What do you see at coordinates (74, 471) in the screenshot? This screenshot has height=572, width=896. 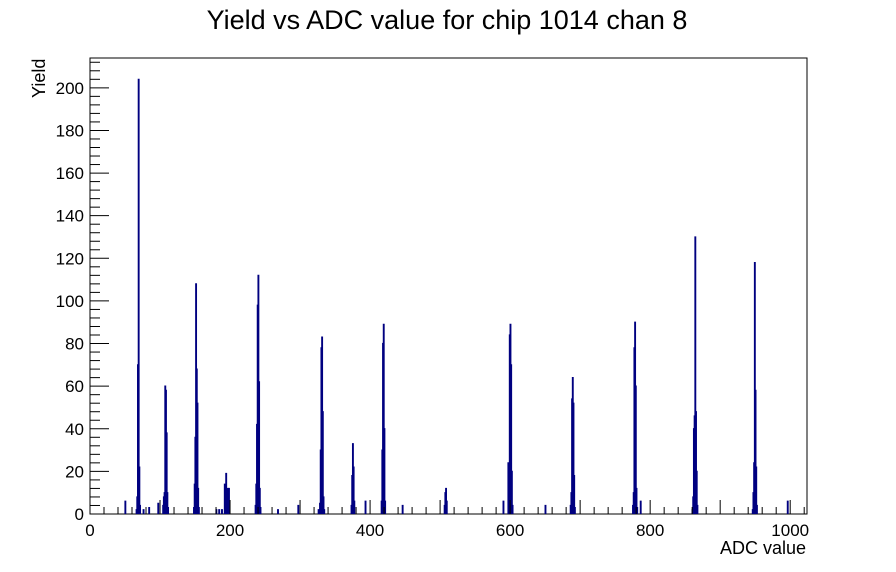 I see `y-tick-label: 20` at bounding box center [74, 471].